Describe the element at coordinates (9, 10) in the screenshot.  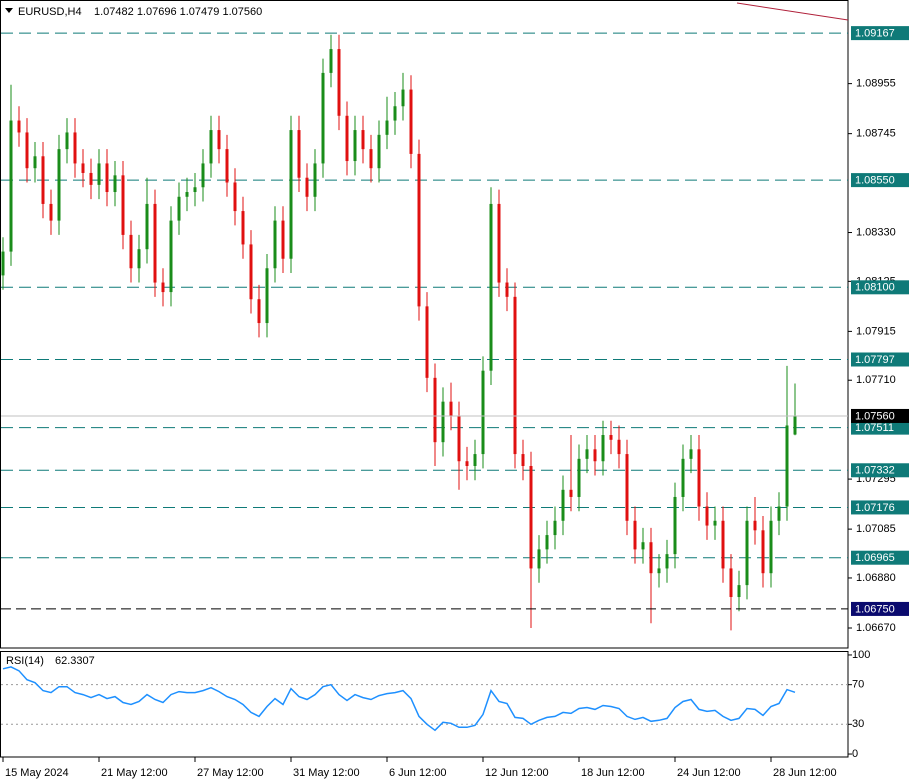
I see `menu-arrow` at that location.